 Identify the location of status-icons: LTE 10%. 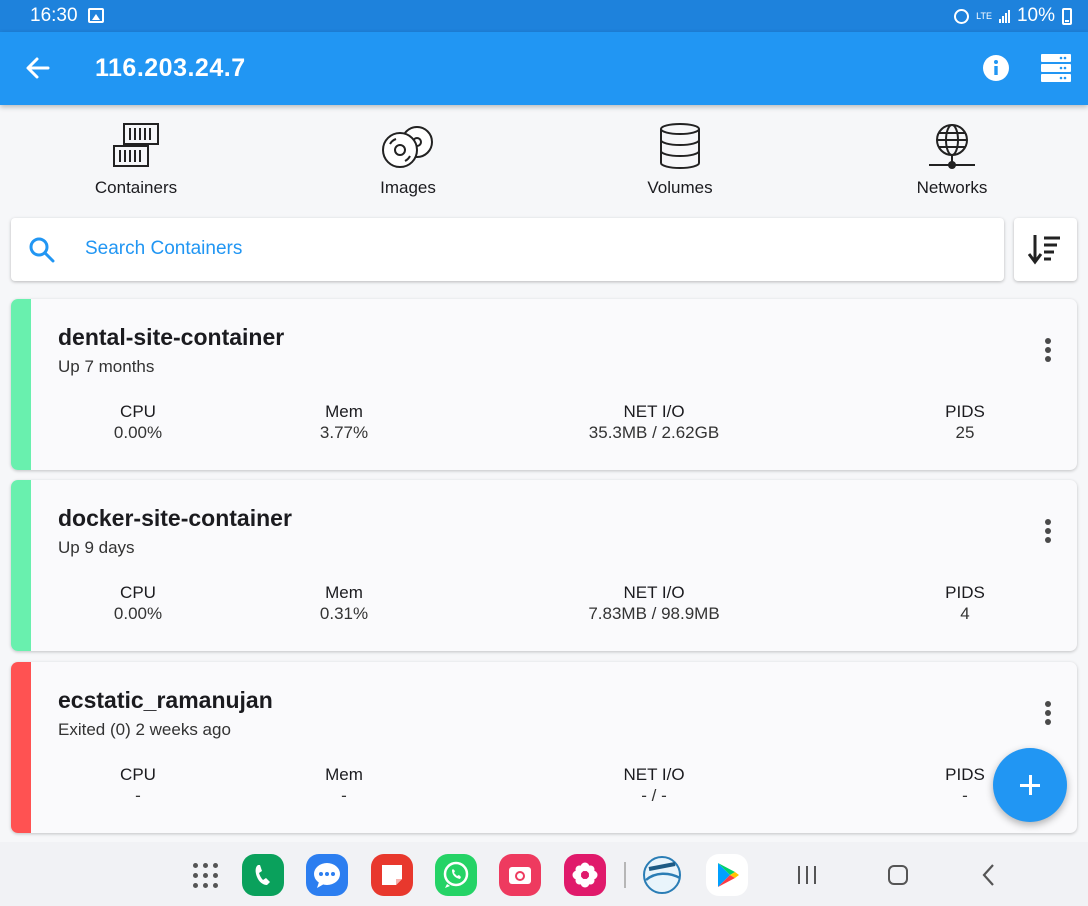
(1013, 16).